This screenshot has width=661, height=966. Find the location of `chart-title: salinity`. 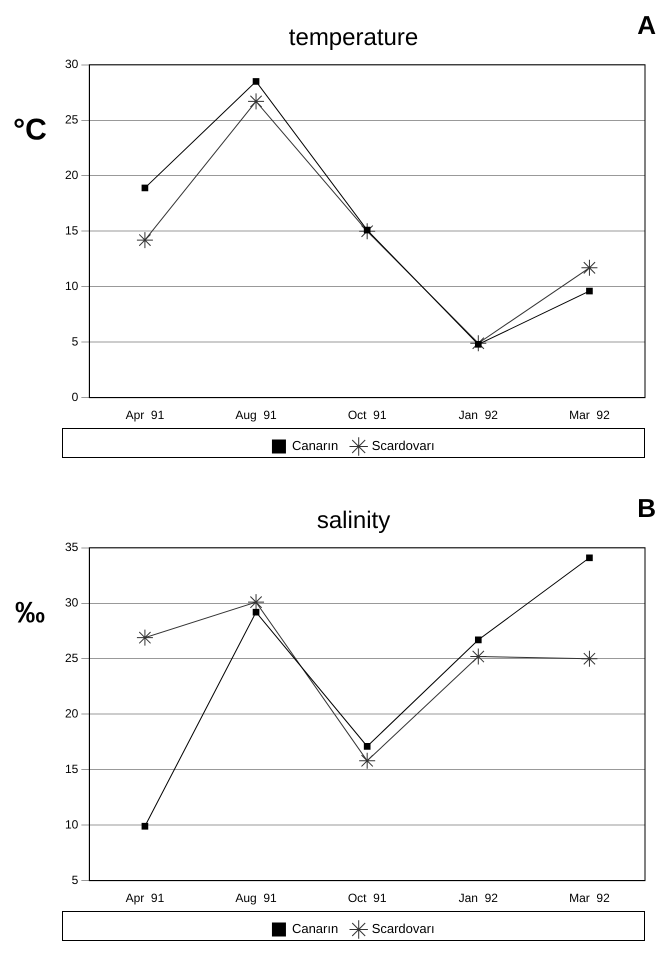

chart-title: salinity is located at coordinates (353, 520).